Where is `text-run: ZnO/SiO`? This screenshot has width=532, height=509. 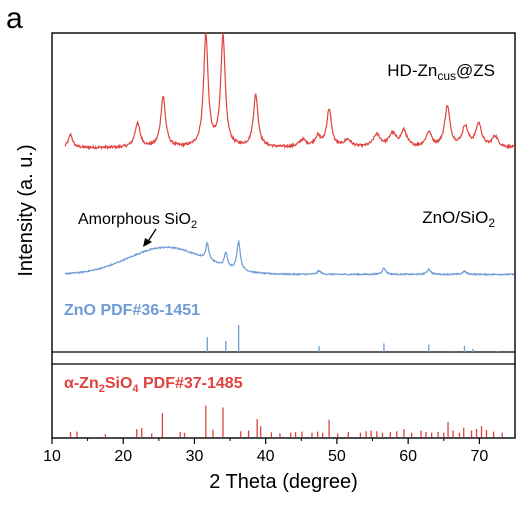 text-run: ZnO/SiO is located at coordinates (455, 217).